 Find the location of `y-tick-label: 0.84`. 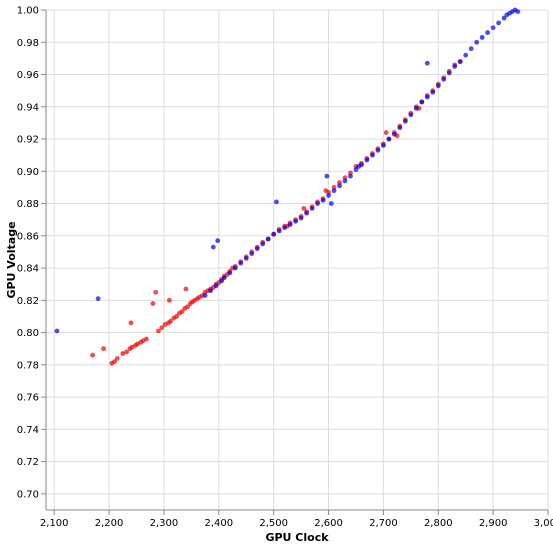

y-tick-label: 0.84 is located at coordinates (28, 269).